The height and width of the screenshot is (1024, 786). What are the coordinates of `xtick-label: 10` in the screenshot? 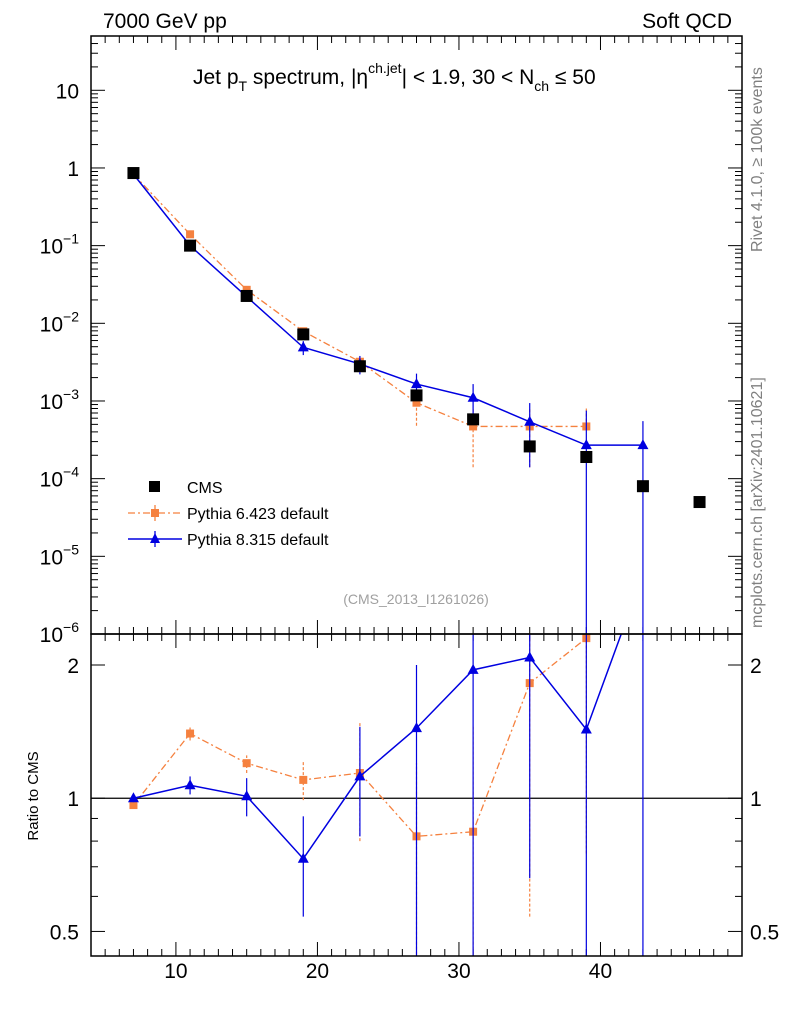 It's located at (175, 971).